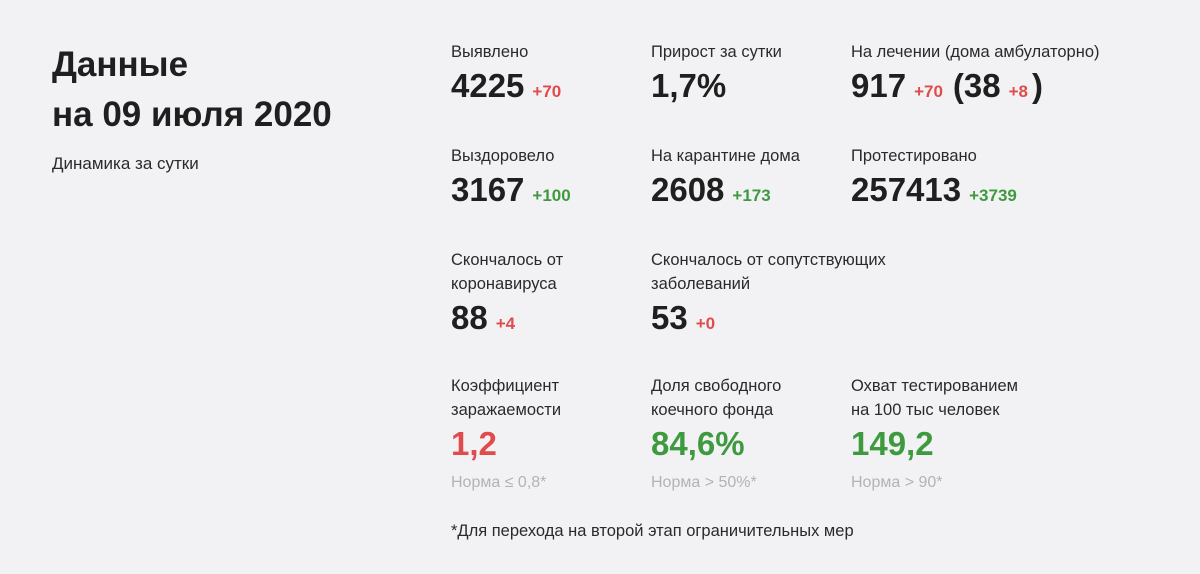 This screenshot has height=574, width=1200. I want to click on stat-delta: +4, so click(505, 323).